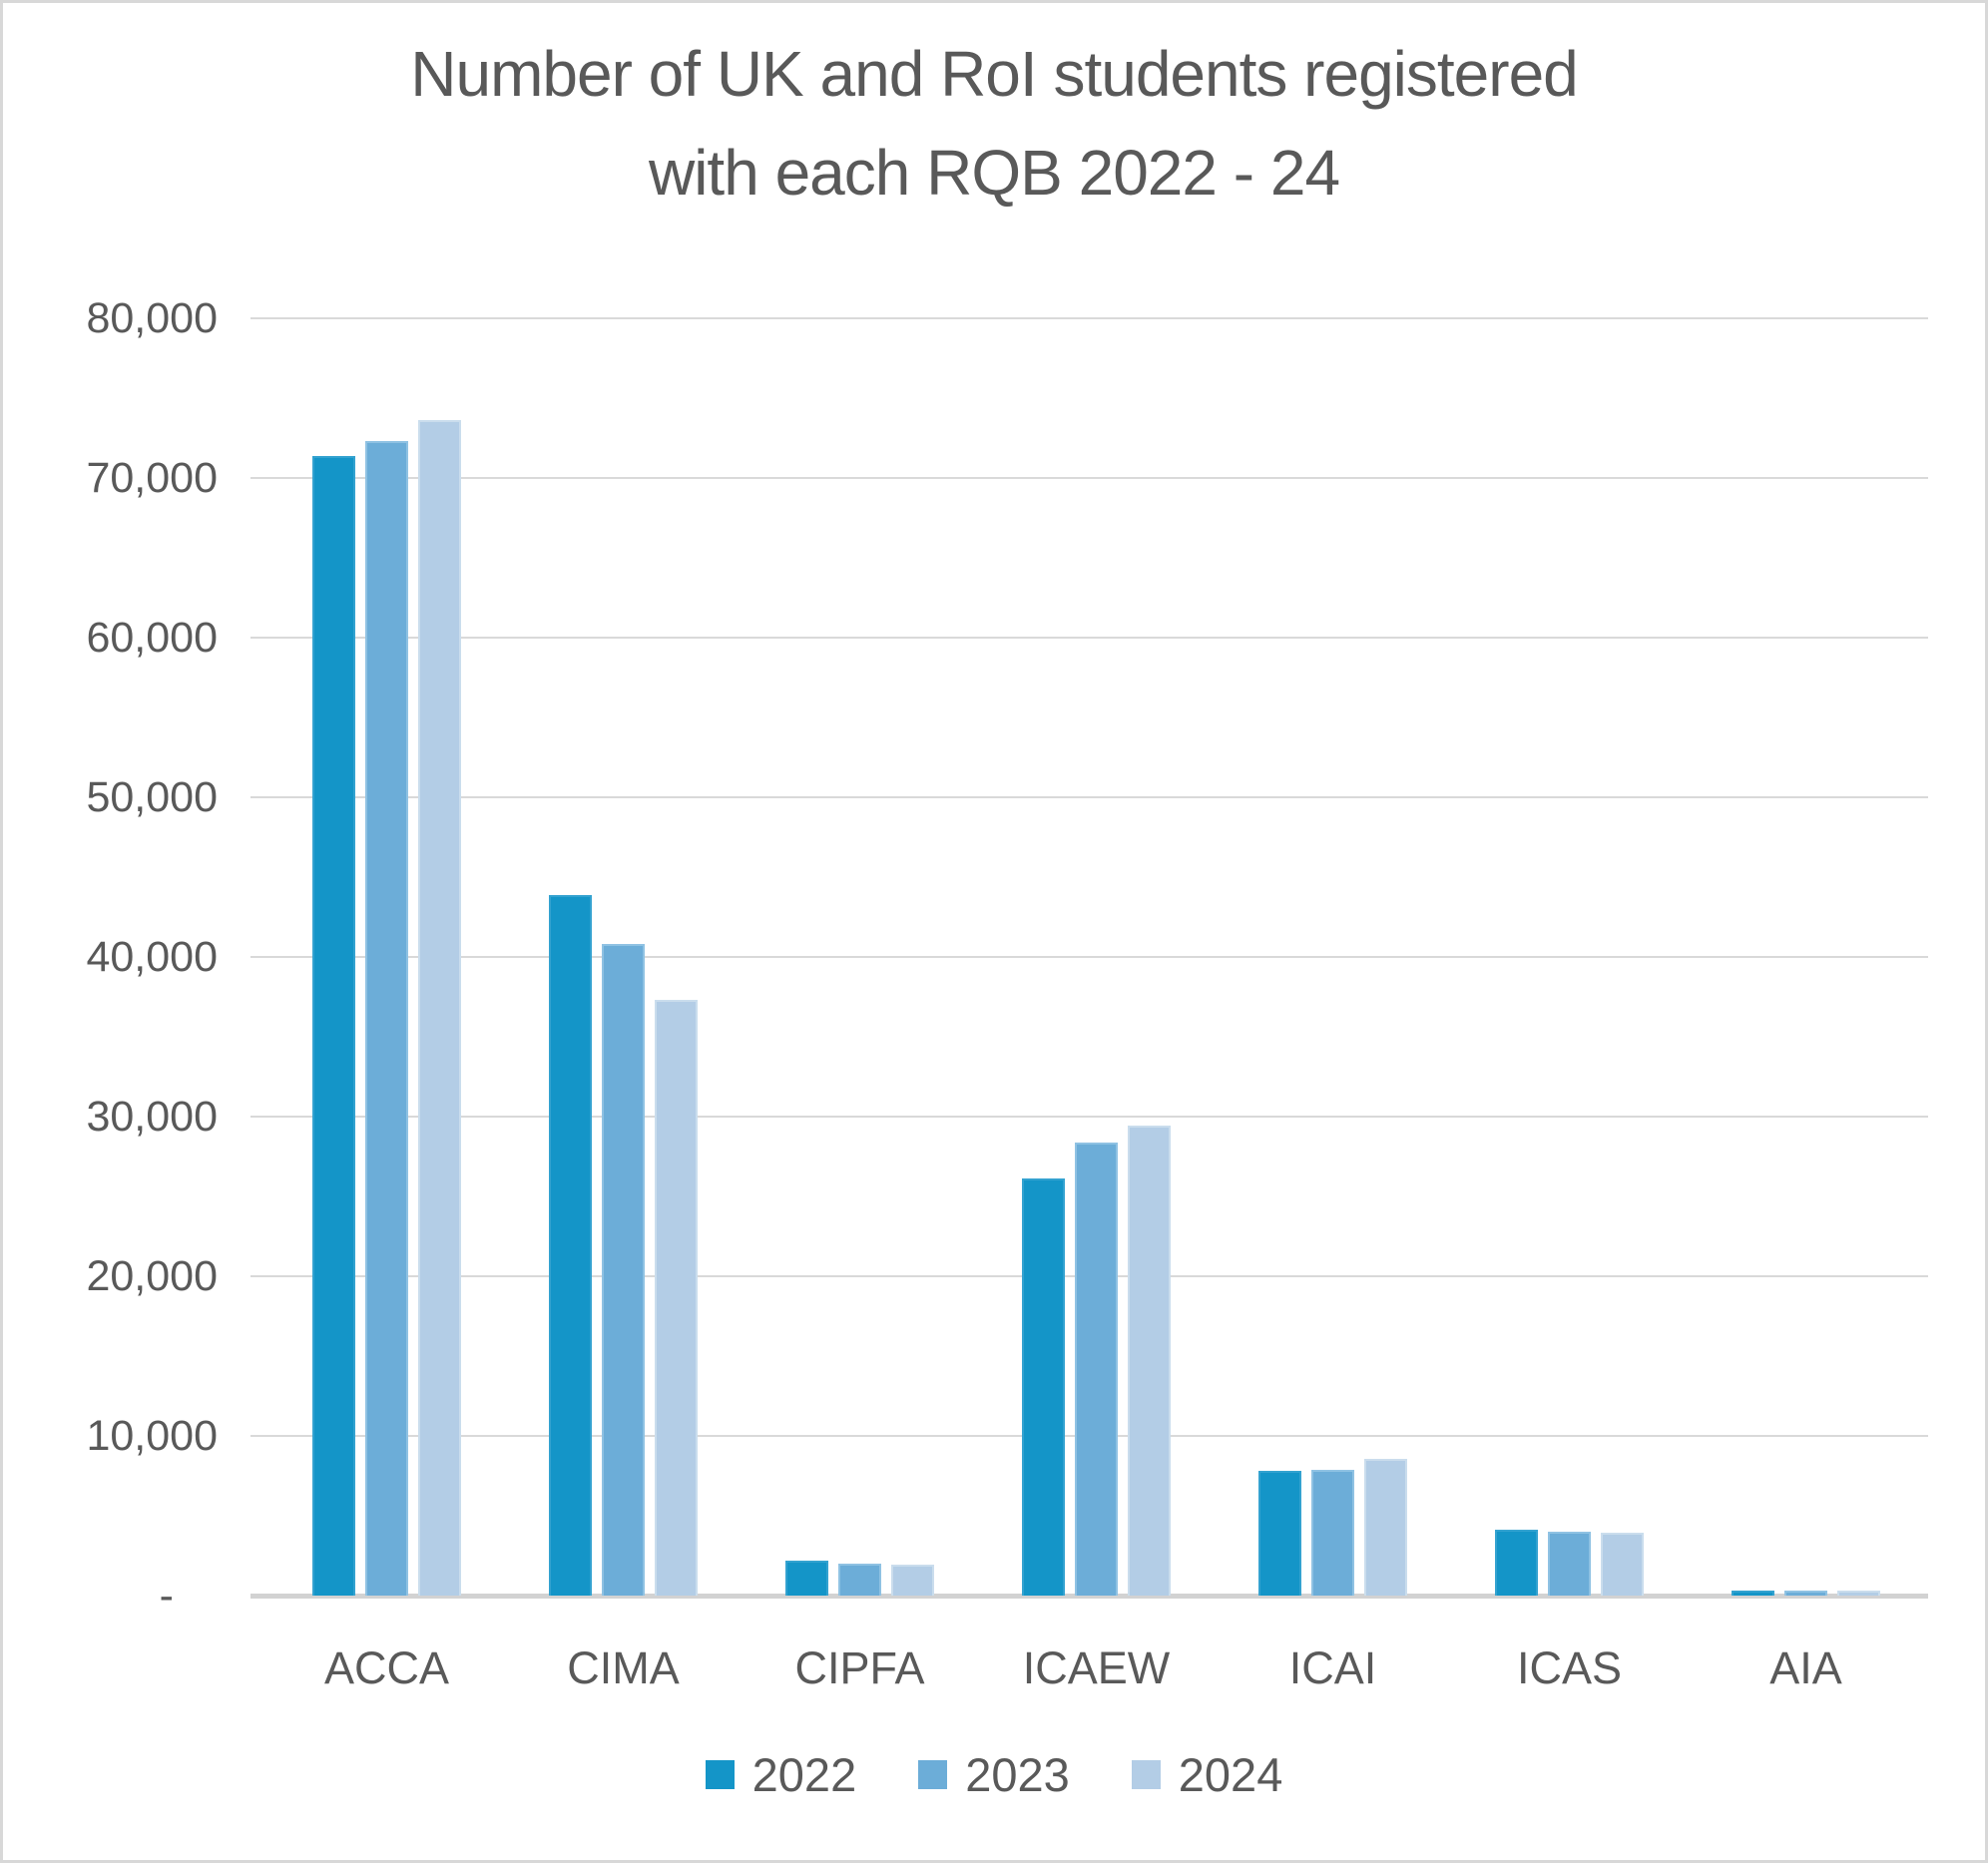 The image size is (1988, 1863). I want to click on bar-icaew-2024, so click(1149, 1361).